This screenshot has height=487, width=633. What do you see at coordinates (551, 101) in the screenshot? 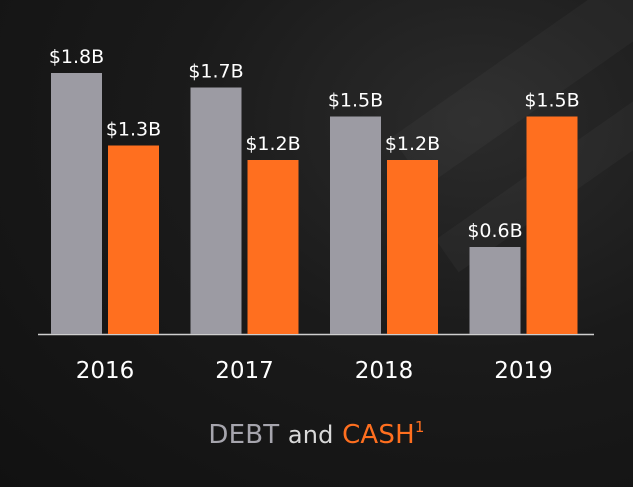
I see `data-label-cash-2019: $1.5B` at bounding box center [551, 101].